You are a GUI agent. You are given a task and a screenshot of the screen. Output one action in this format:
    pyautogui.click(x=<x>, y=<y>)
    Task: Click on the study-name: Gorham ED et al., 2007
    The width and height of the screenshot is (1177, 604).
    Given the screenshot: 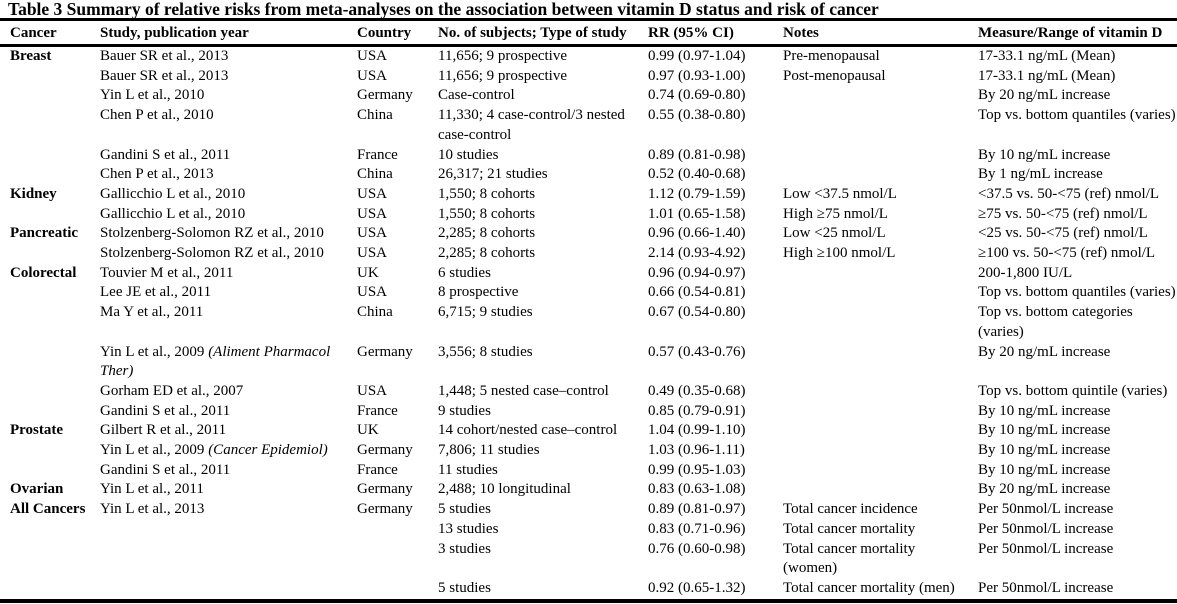 What is the action you would take?
    pyautogui.click(x=172, y=390)
    